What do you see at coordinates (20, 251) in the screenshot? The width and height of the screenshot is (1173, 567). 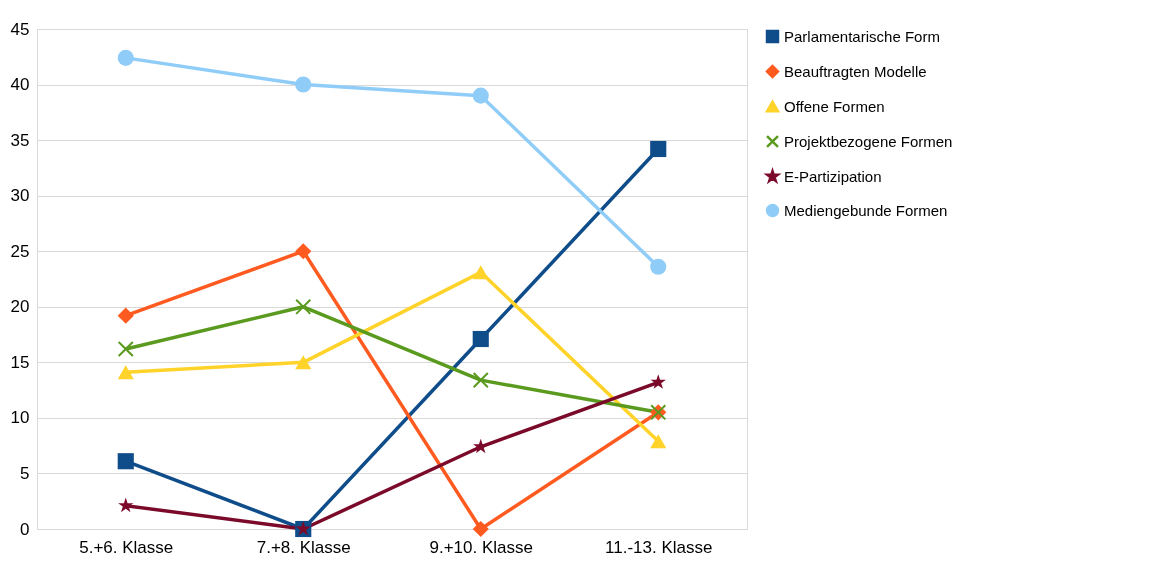 I see `y-tick-label: 25` at bounding box center [20, 251].